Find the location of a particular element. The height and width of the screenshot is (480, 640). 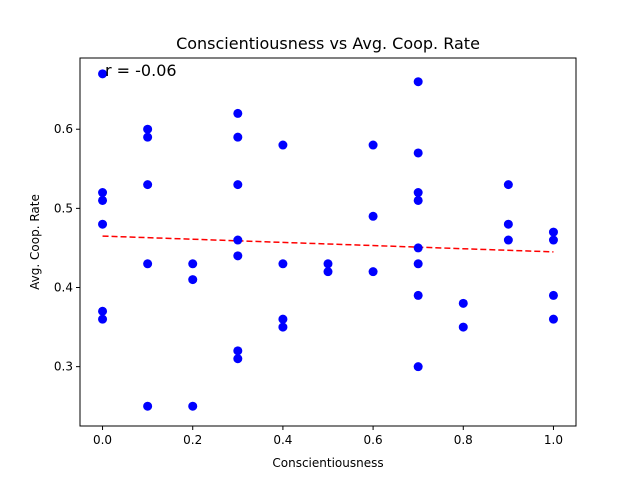

trend-line is located at coordinates (328, 244).